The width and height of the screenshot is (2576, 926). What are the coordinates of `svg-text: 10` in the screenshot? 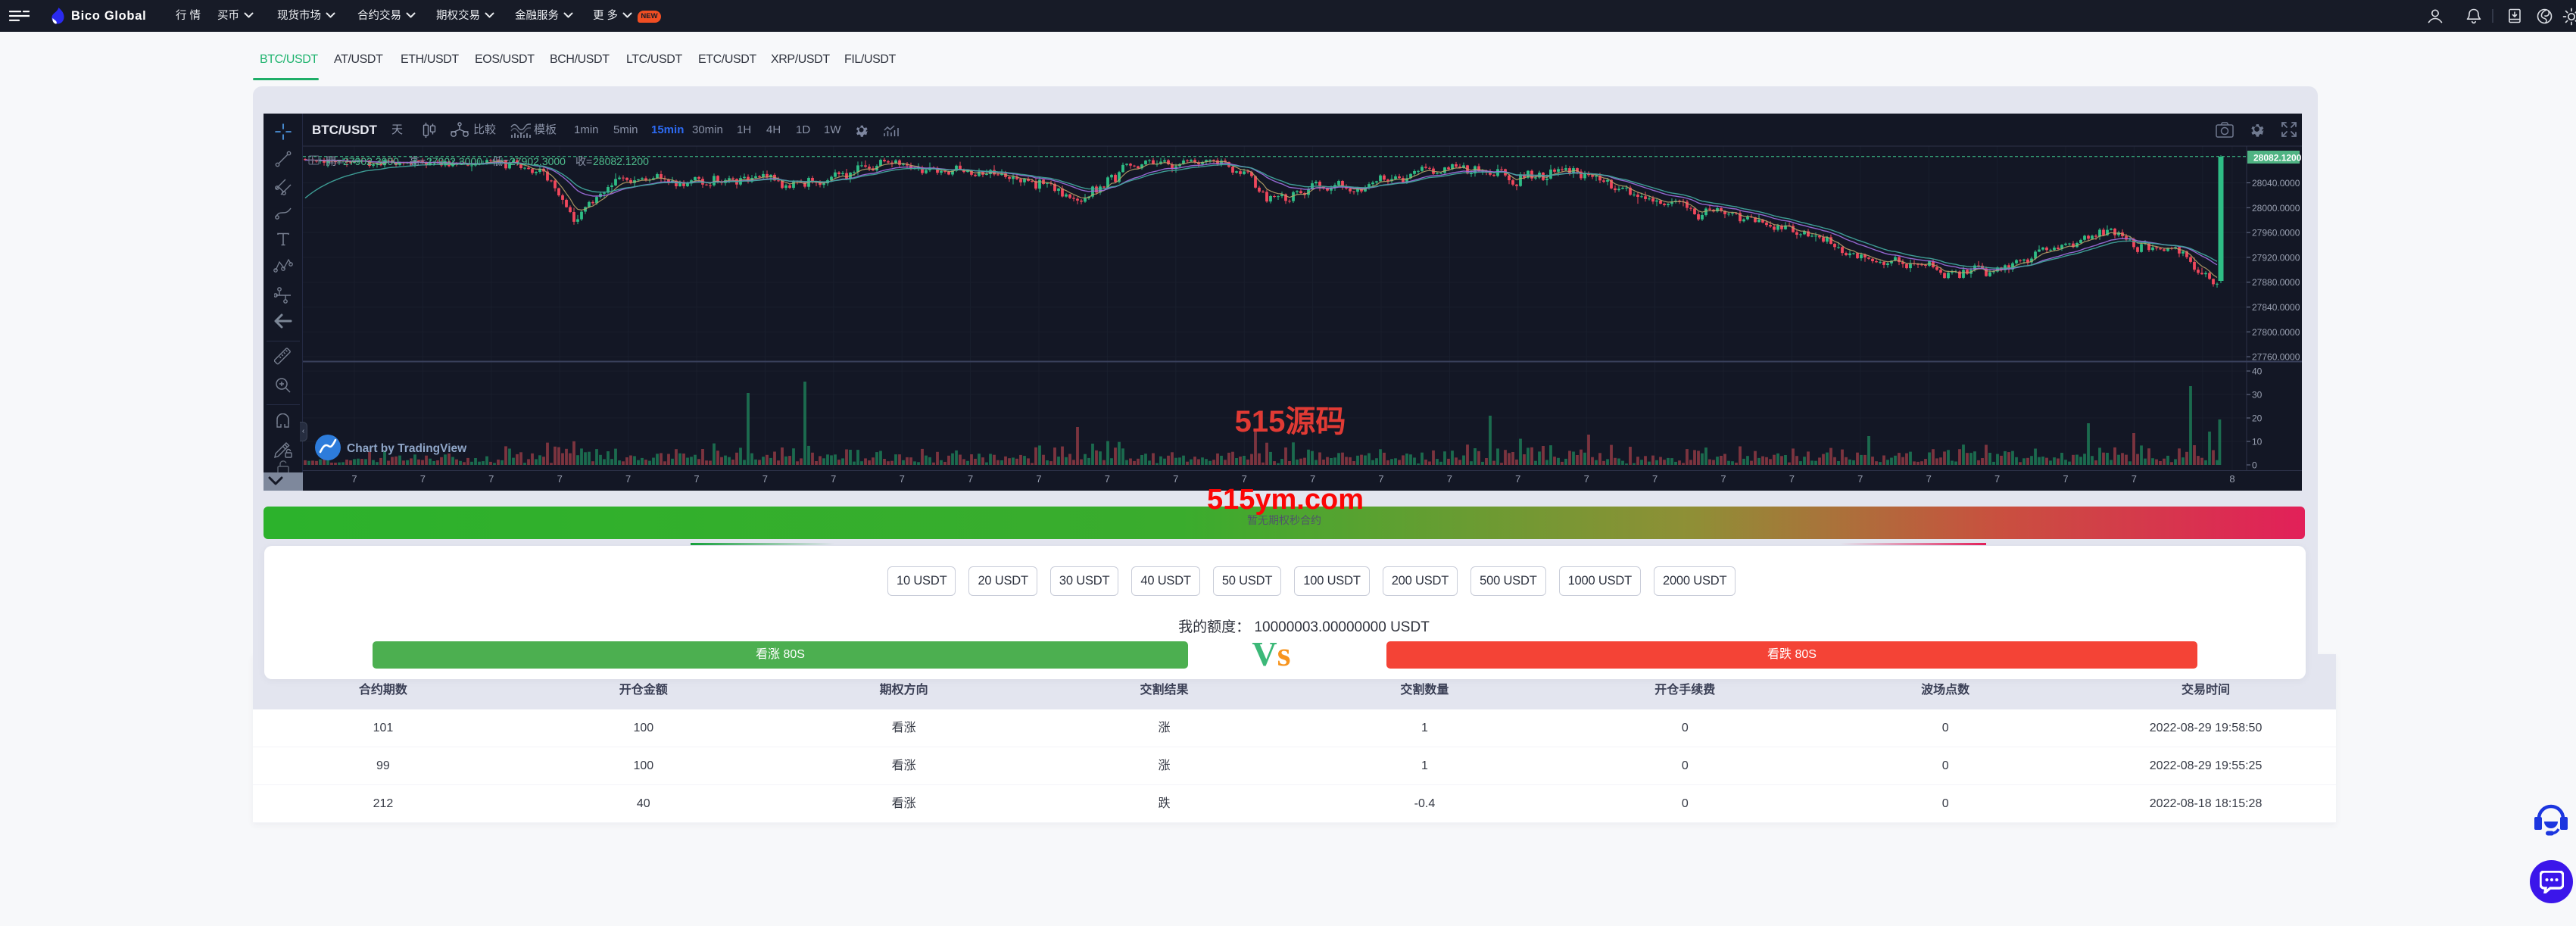 It's located at (2257, 442).